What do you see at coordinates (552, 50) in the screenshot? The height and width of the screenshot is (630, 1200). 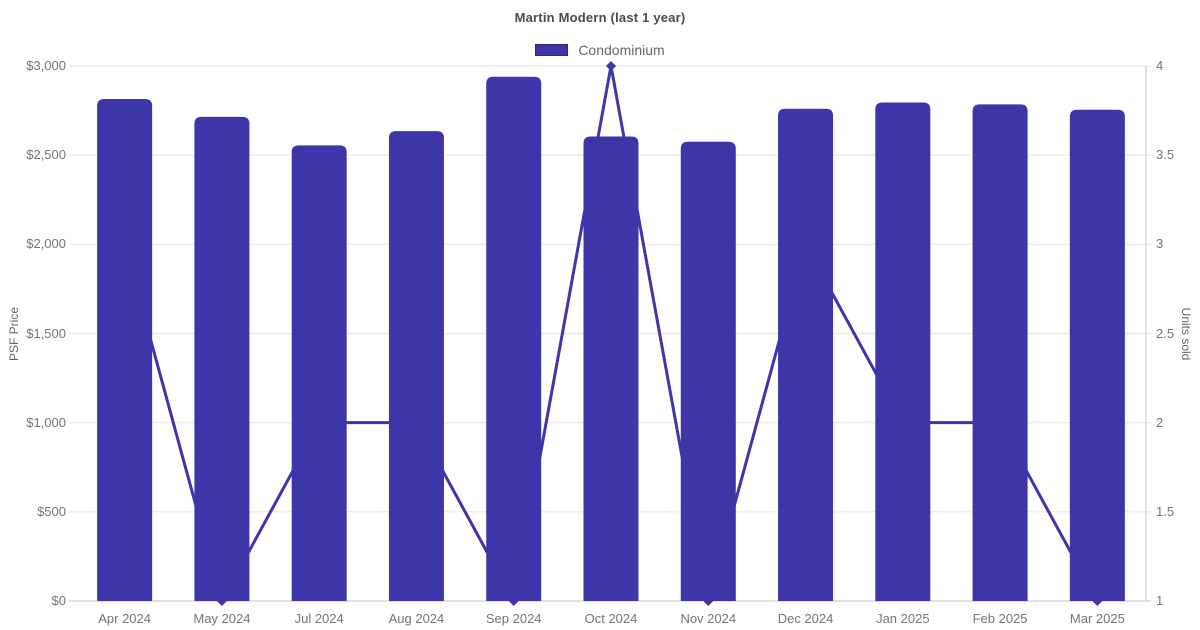 I see `legend-color-swatch` at bounding box center [552, 50].